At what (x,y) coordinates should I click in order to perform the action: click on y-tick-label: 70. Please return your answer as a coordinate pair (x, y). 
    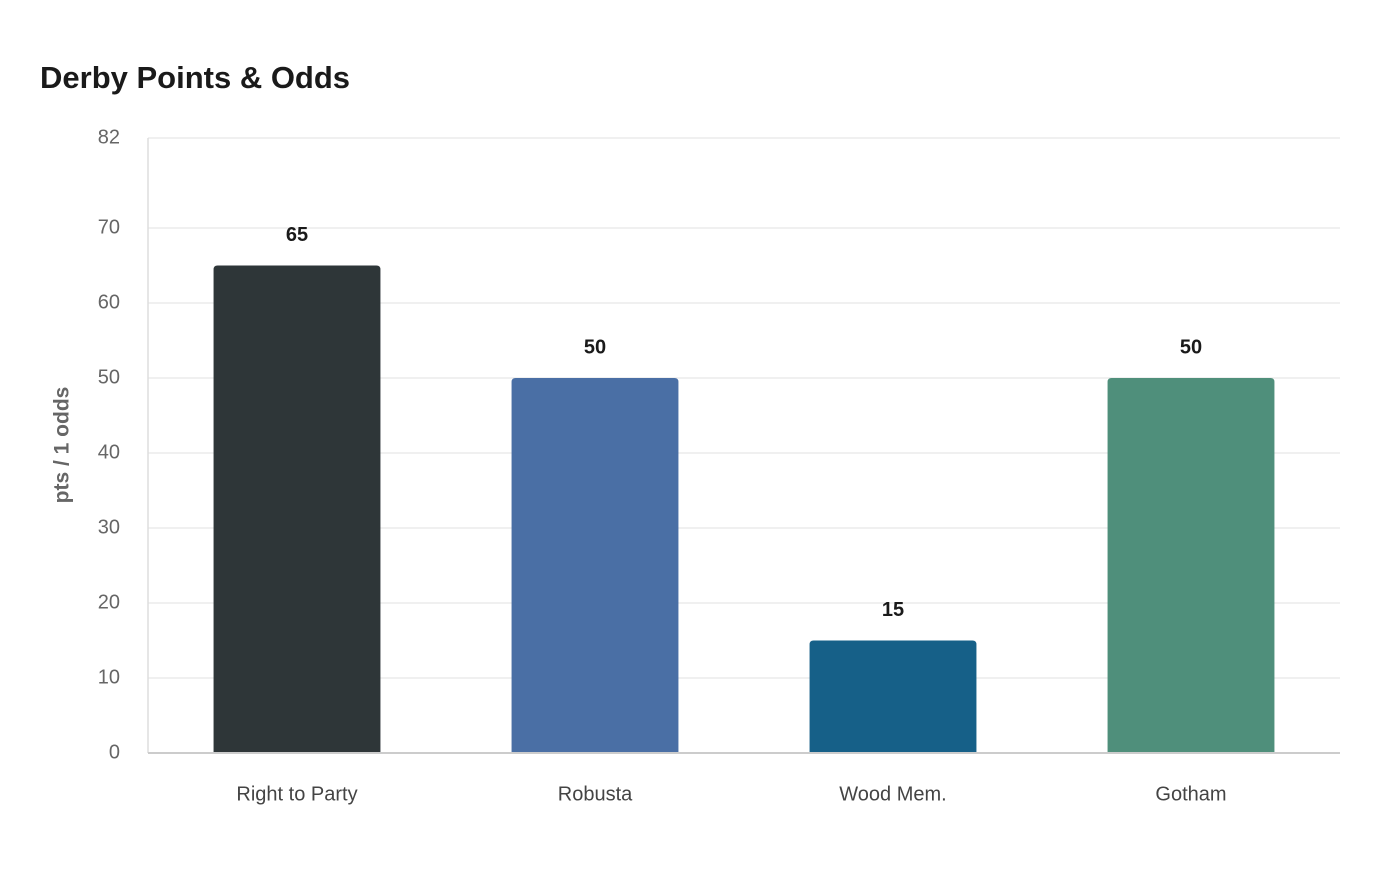
    Looking at the image, I should click on (109, 227).